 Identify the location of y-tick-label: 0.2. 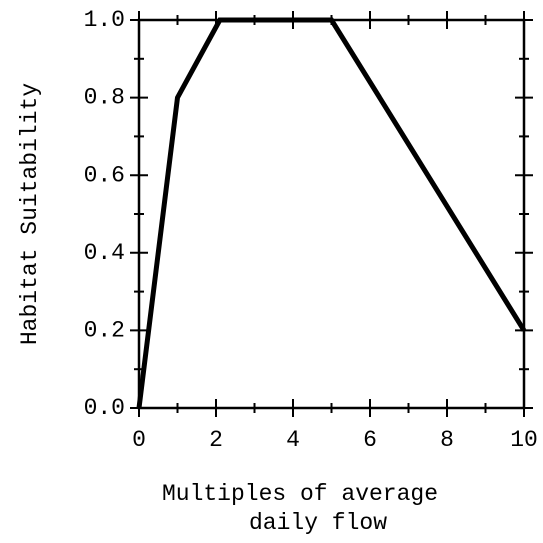
(104, 330).